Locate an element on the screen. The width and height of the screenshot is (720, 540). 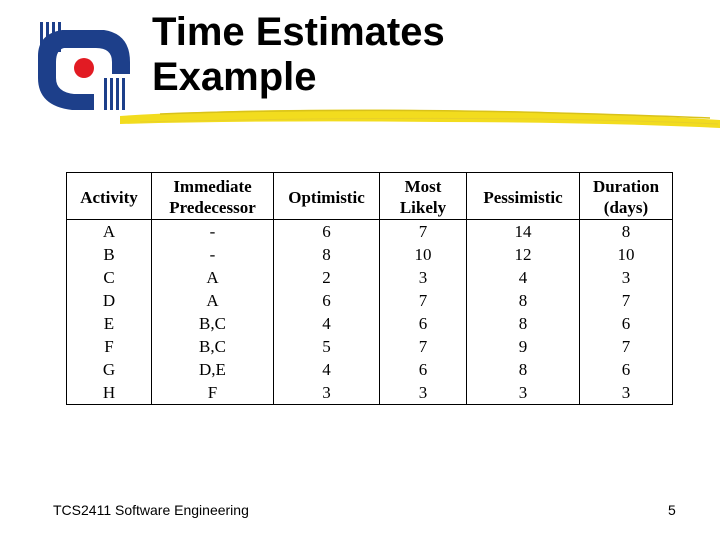
cell-activity: B is located at coordinates (109, 254).